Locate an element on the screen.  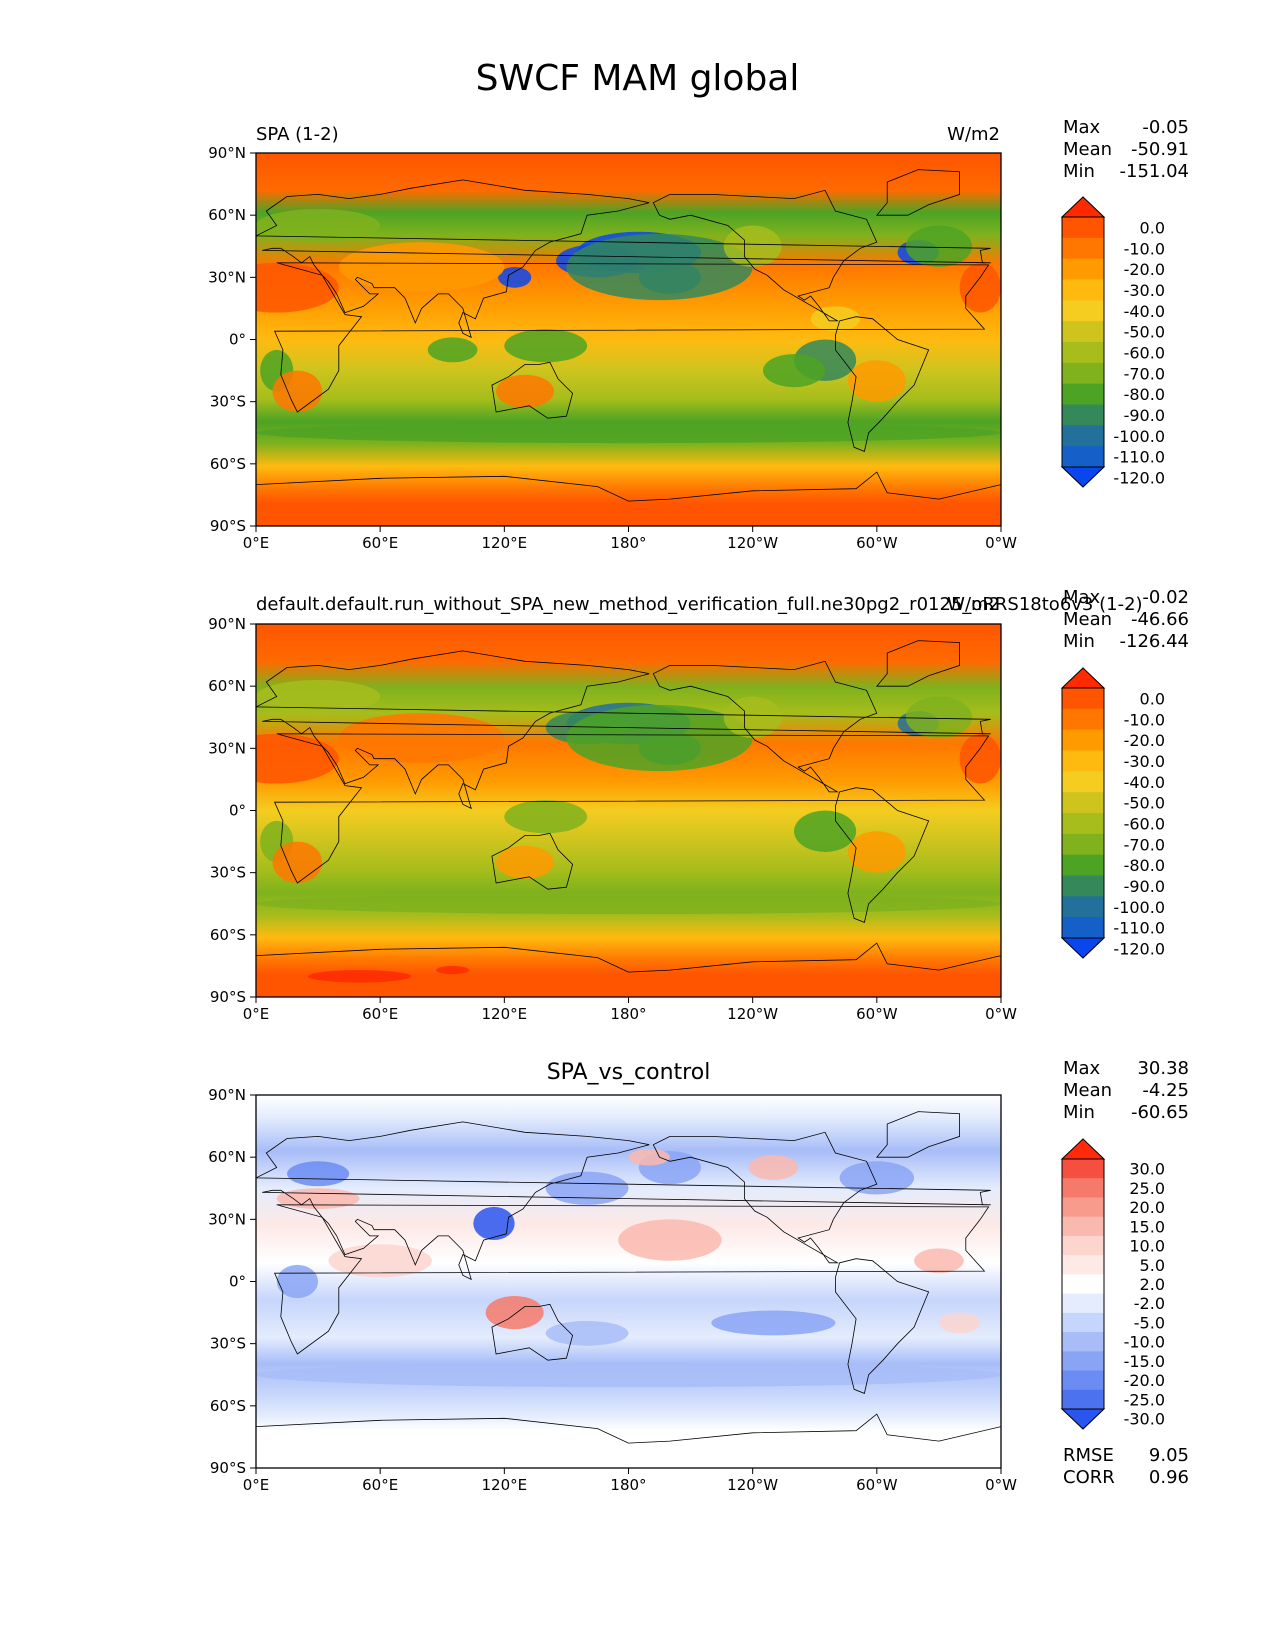
colorbar-tick-label: 15.0 is located at coordinates (1147, 1226).